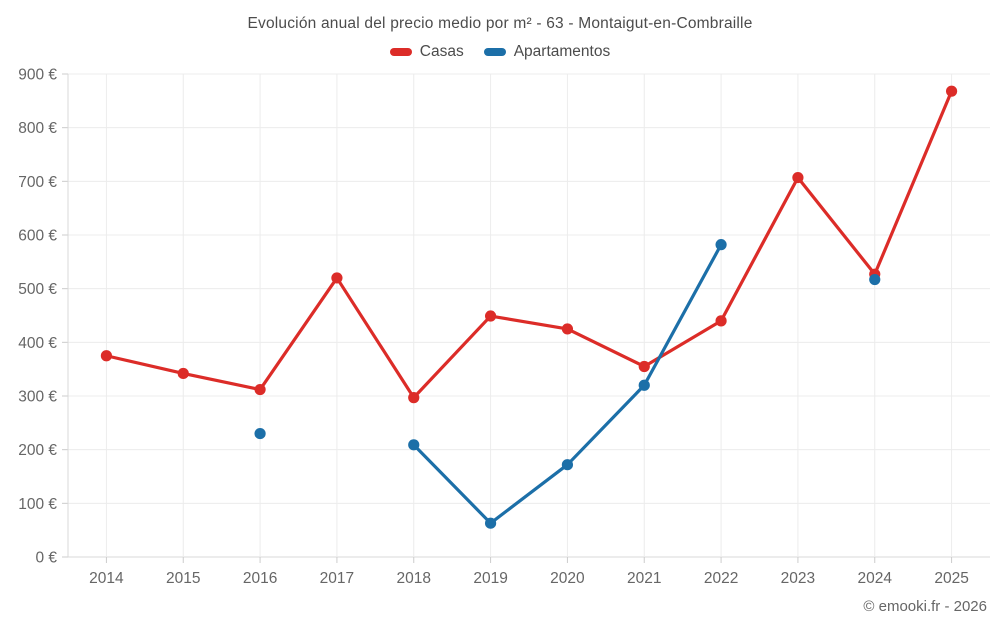 The image size is (1000, 625). What do you see at coordinates (37, 504) in the screenshot?
I see `y-axis-tick-label: 100 €` at bounding box center [37, 504].